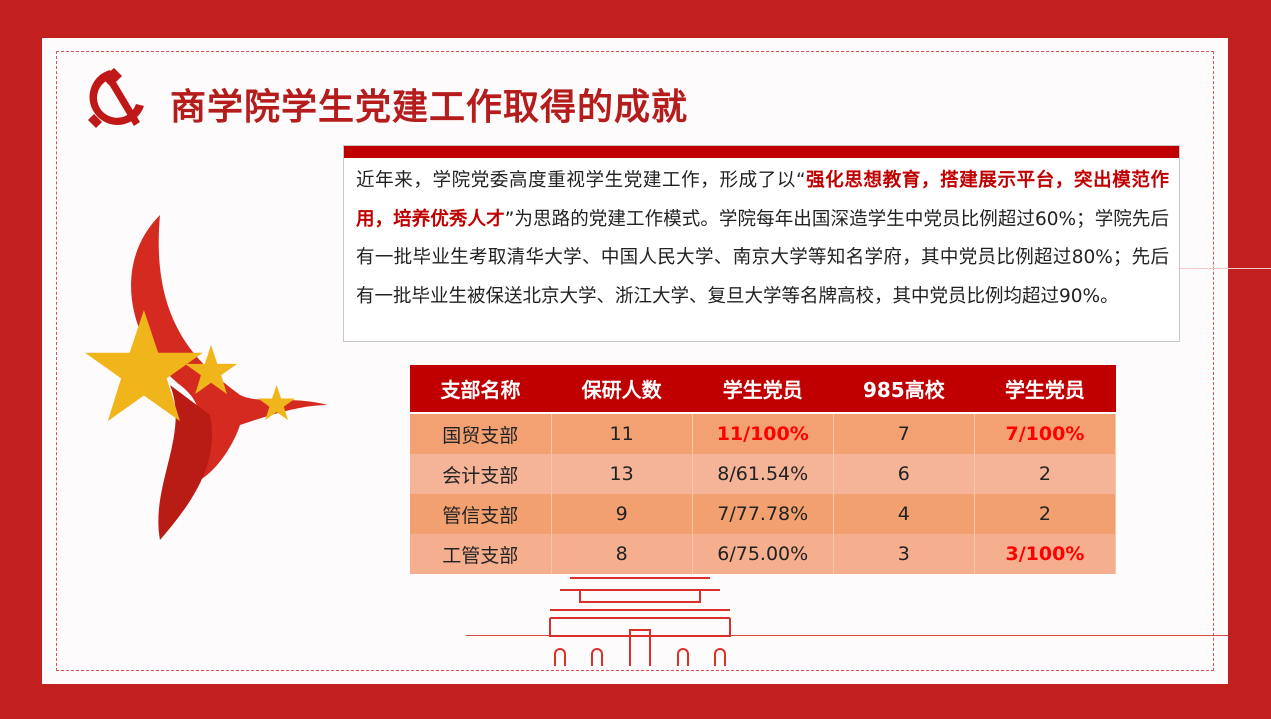 Image resolution: width=1271 pixels, height=719 pixels. Describe the element at coordinates (904, 474) in the screenshot. I see `table-cell: 6` at that location.